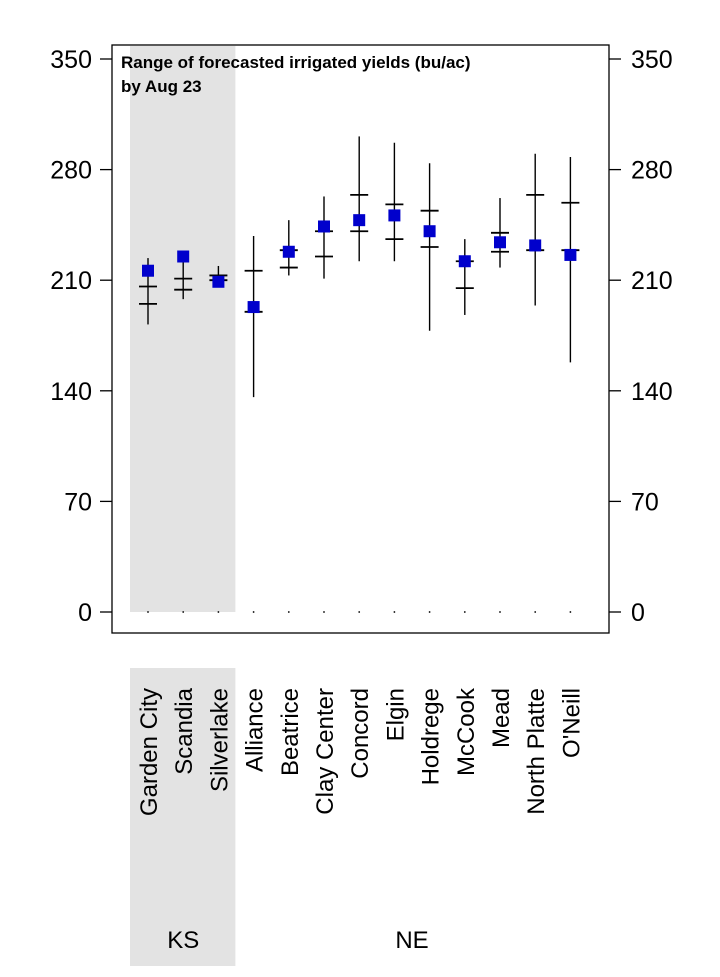  Describe the element at coordinates (395, 714) in the screenshot. I see `category-label: Elgin` at that location.